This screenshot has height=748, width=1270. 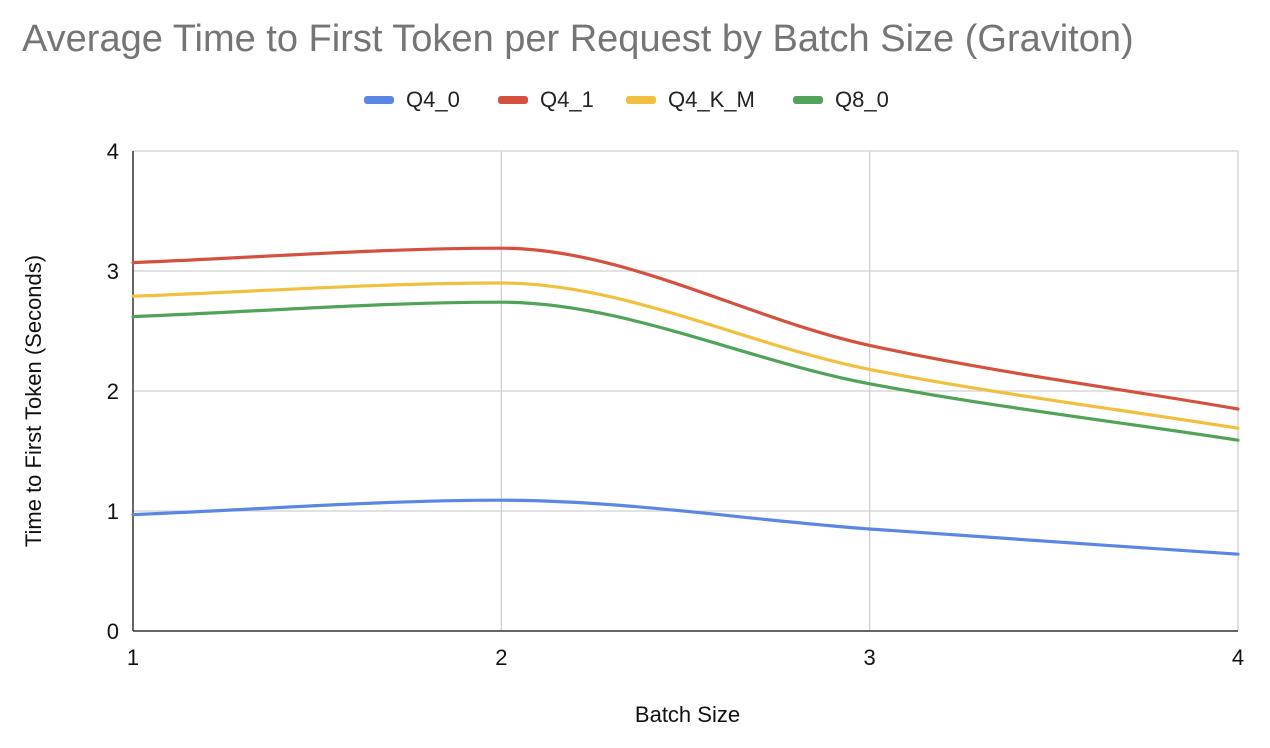 What do you see at coordinates (33, 401) in the screenshot?
I see `y-axis-title: Time to First Token (Seconds)` at bounding box center [33, 401].